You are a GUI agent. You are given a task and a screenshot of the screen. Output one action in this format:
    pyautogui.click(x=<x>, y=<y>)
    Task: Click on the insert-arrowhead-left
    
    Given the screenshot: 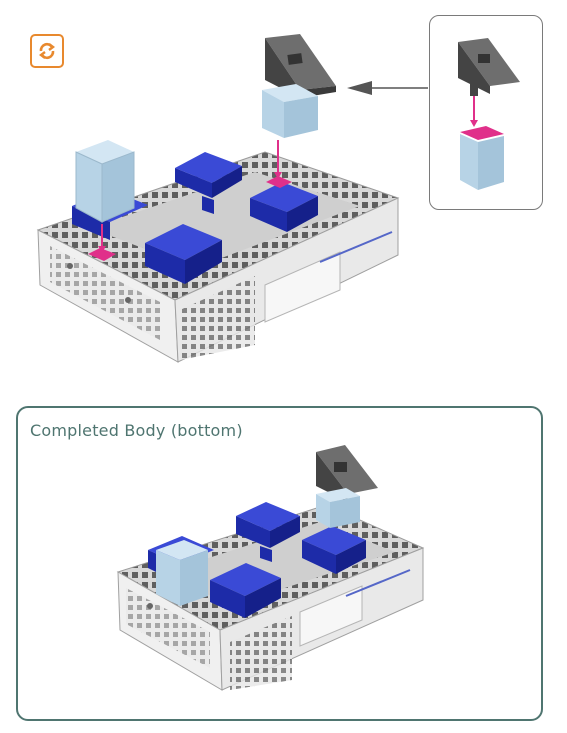 What is the action you would take?
    pyautogui.click(x=102, y=249)
    